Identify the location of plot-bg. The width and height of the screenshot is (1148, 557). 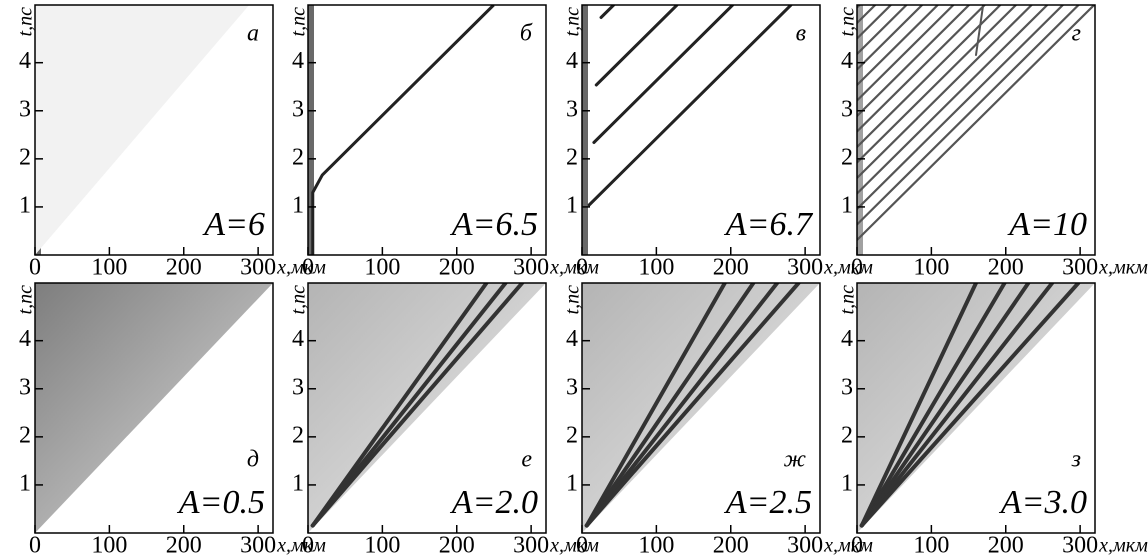
(701, 130).